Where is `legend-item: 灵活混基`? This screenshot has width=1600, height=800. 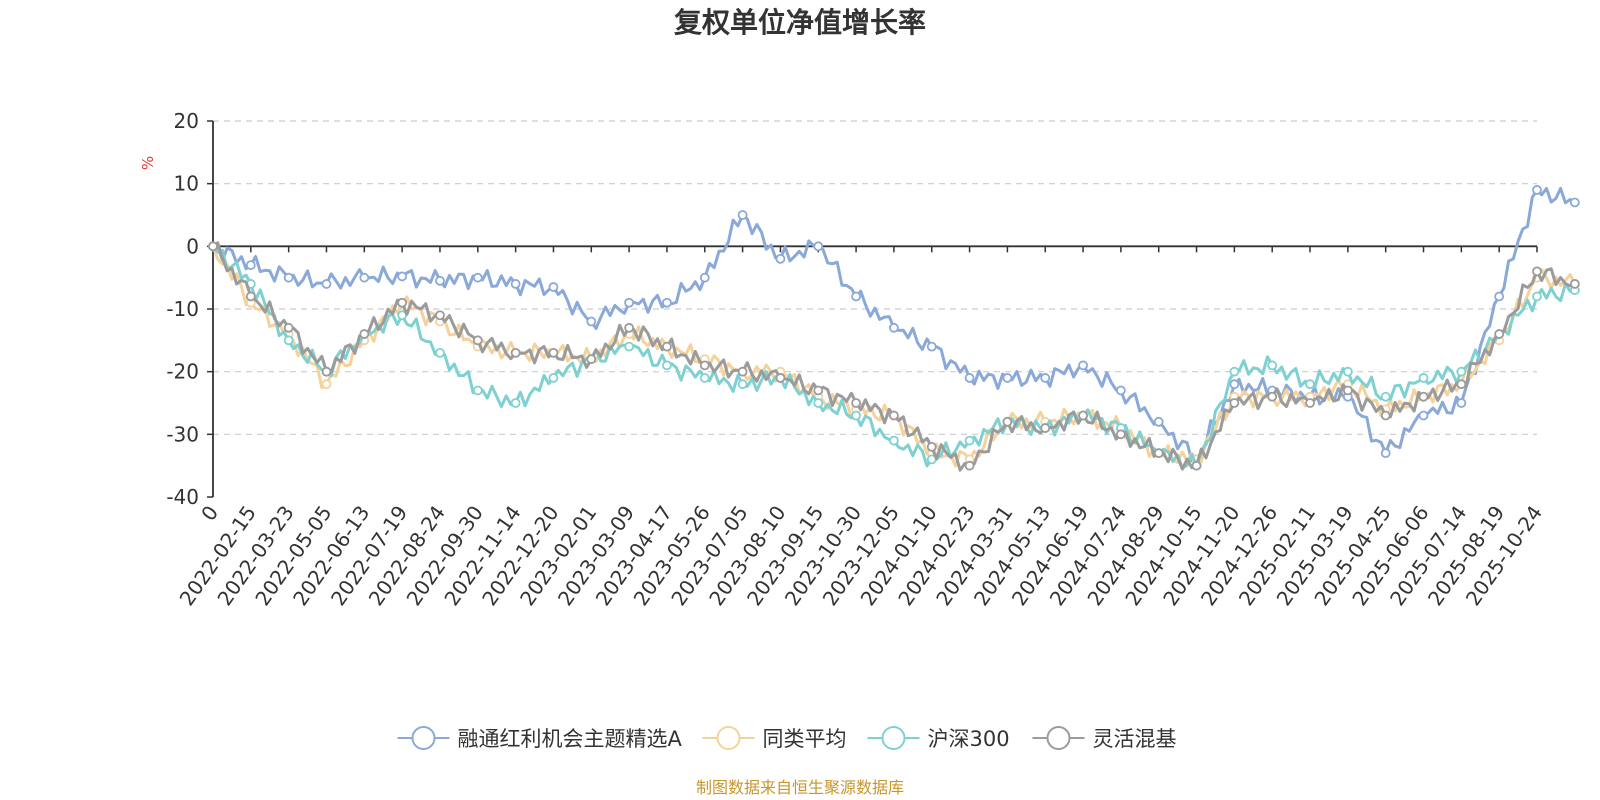 legend-item: 灵活混基 is located at coordinates (1104, 738).